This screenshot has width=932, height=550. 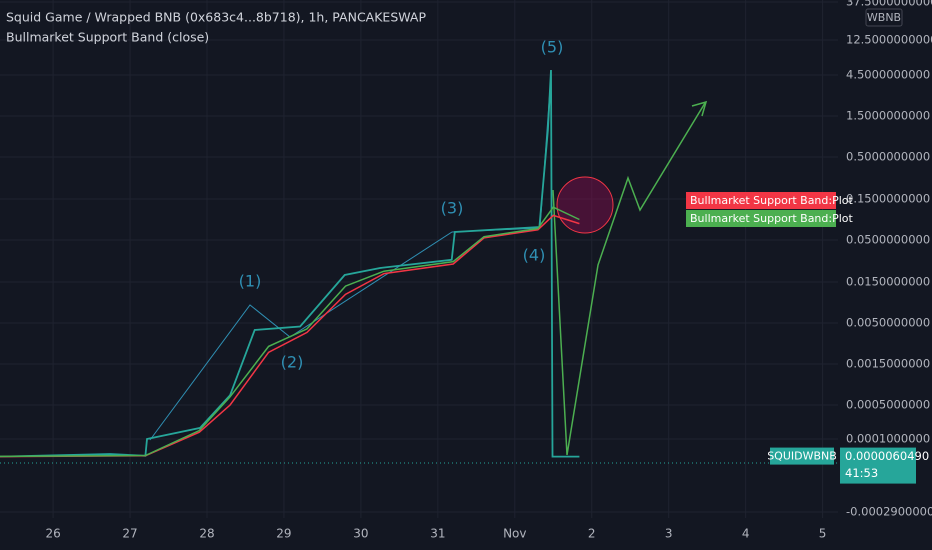 I want to click on x-tick-label: 5, so click(x=823, y=534).